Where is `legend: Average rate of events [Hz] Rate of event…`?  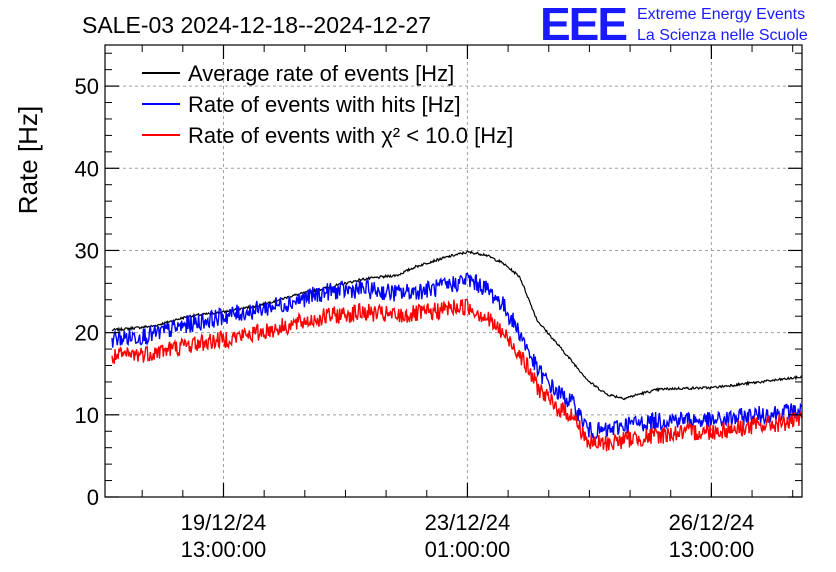 legend: Average rate of events [Hz] Rate of event… is located at coordinates (327, 104).